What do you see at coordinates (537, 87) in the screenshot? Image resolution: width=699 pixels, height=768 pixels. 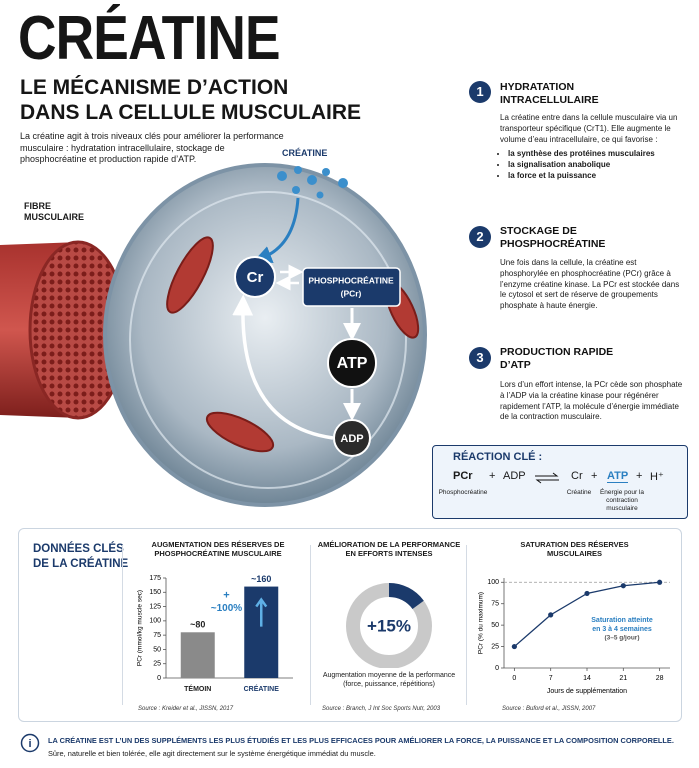 I see `title-line: HYDRATATION` at bounding box center [537, 87].